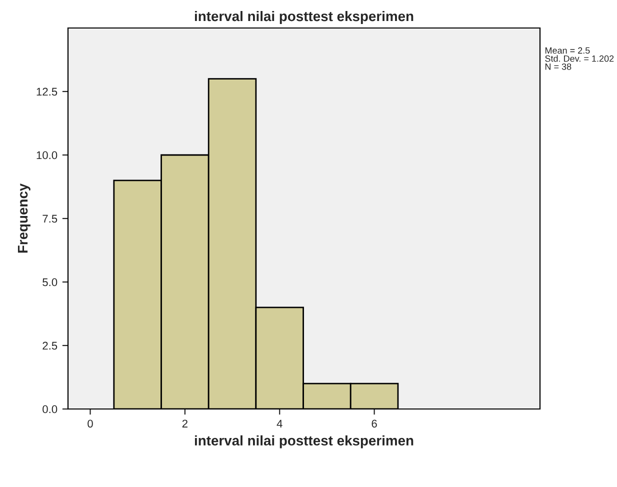  Describe the element at coordinates (50, 346) in the screenshot. I see `y-tick-label: 2.5` at that location.